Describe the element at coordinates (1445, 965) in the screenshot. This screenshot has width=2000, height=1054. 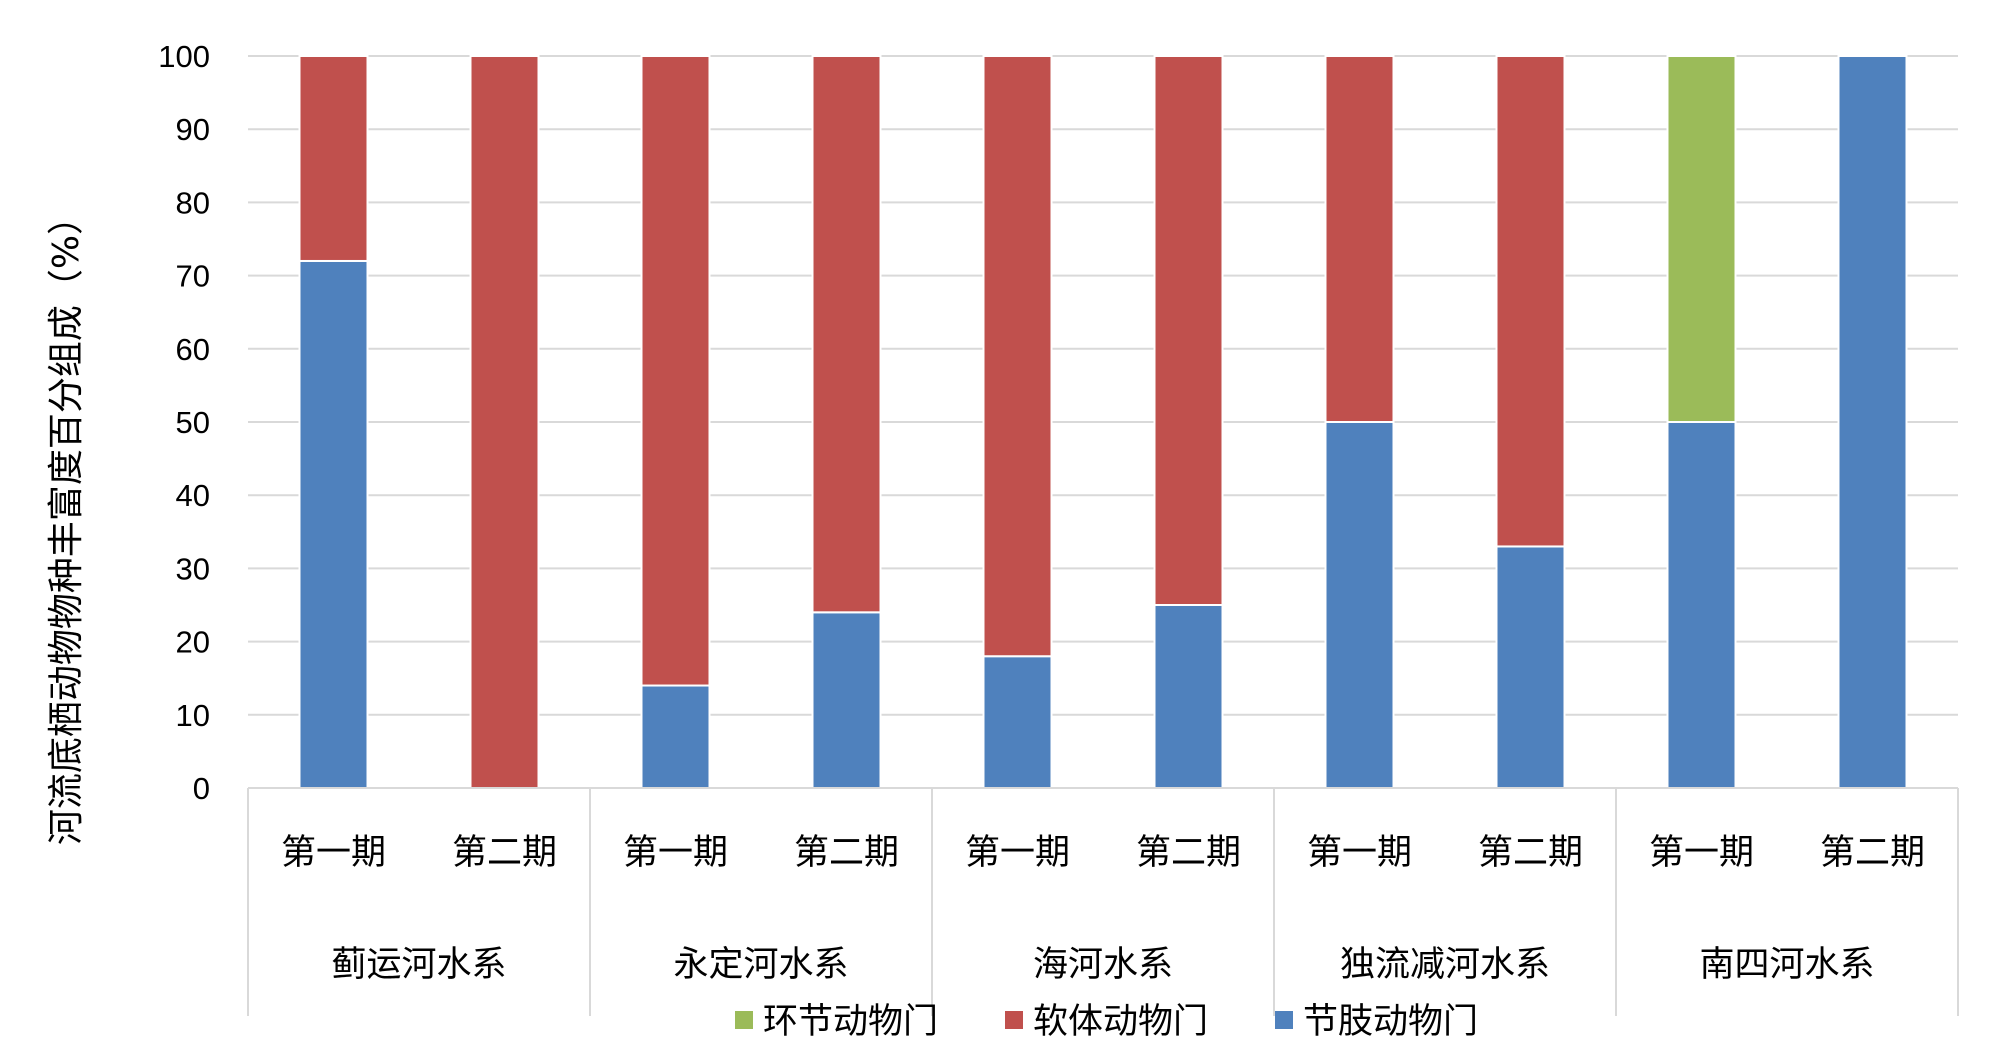
I see `x-group-label: 独流减河水系` at that location.